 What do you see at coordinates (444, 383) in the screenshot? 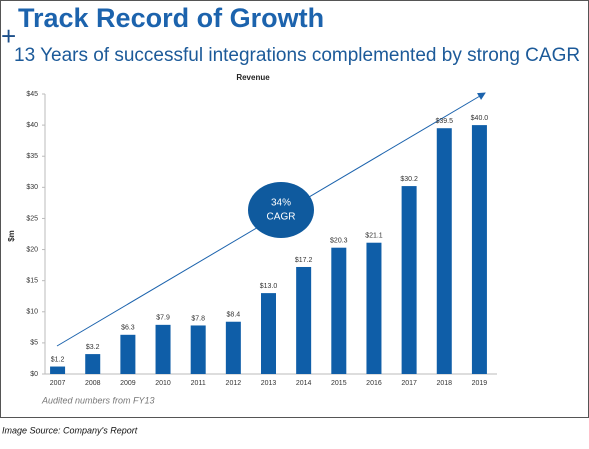
I see `x-tick-label: 2018` at bounding box center [444, 383].